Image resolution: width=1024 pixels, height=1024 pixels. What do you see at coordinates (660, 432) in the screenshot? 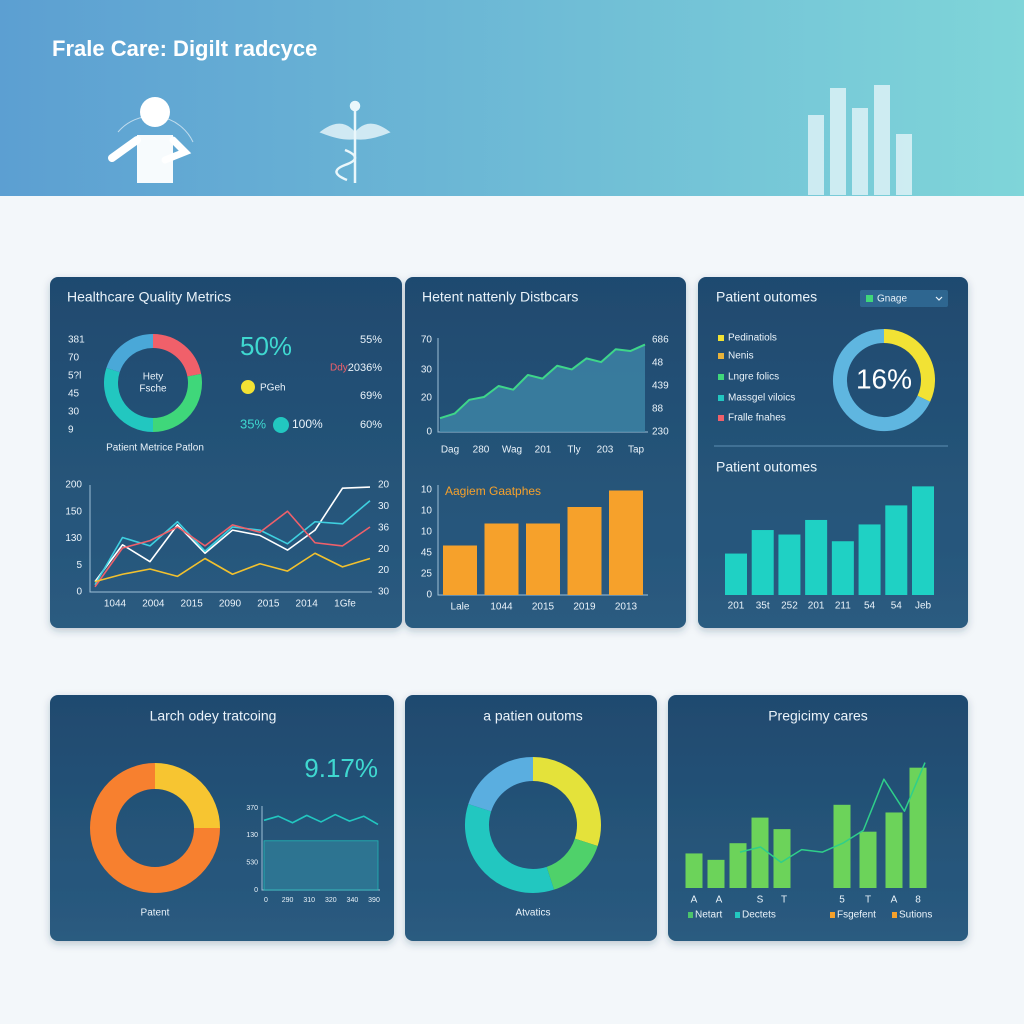
I see `axis-label: 230` at bounding box center [660, 432].